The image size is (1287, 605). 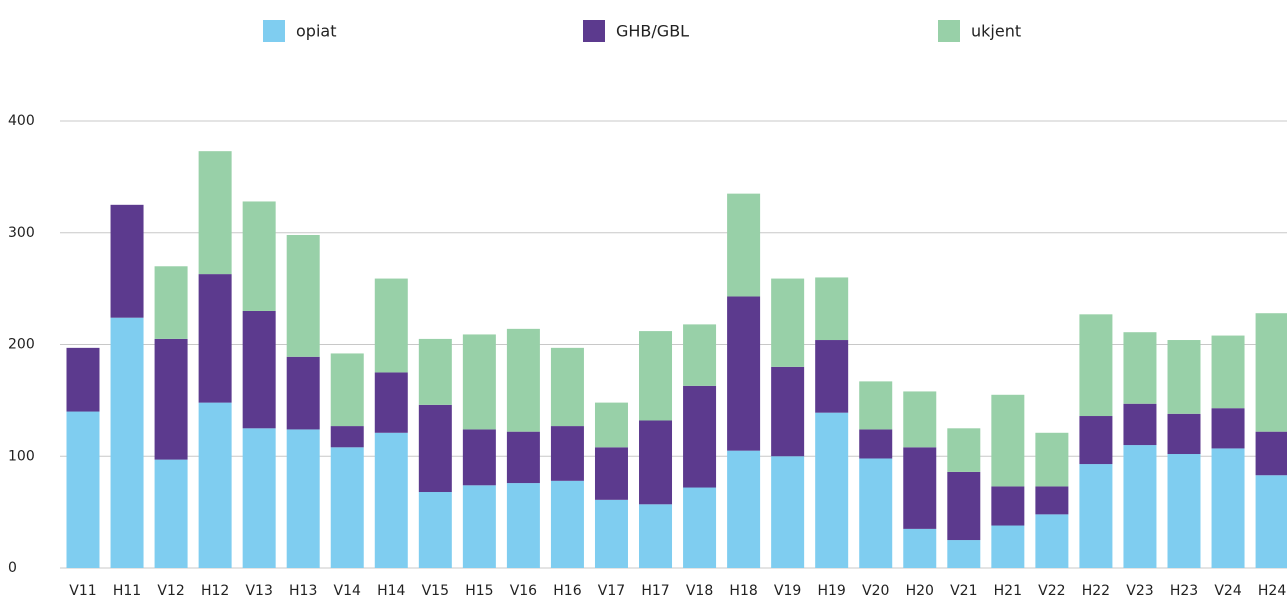 What do you see at coordinates (1139, 591) in the screenshot?
I see `x-tick-label: V23` at bounding box center [1139, 591].